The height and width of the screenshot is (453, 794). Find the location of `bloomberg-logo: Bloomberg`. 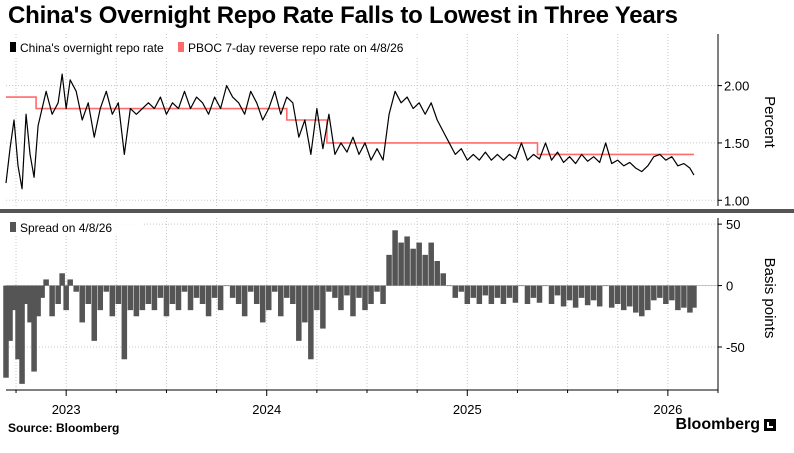

bloomberg-logo: Bloomberg is located at coordinates (726, 425).